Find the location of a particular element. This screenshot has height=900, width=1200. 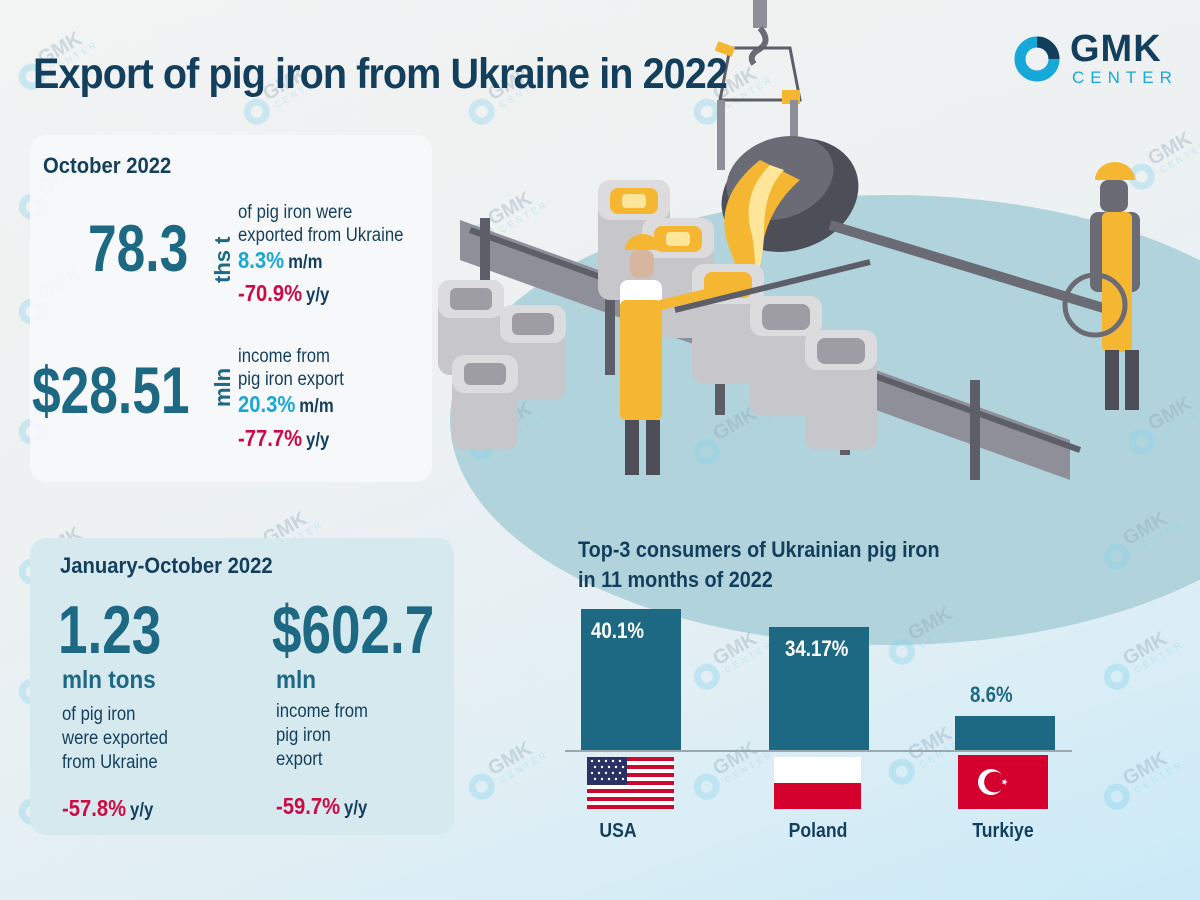

bar-turkiye is located at coordinates (1005, 733).